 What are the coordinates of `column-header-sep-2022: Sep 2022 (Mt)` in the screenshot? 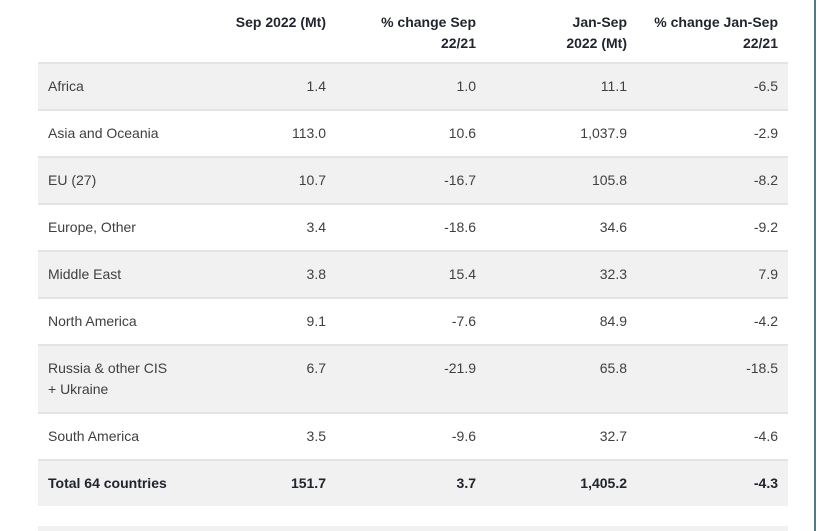 It's located at (280, 22).